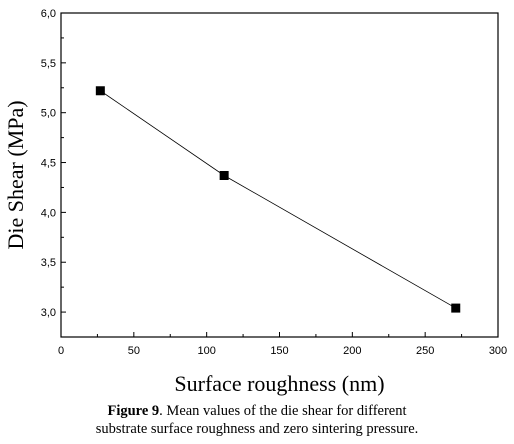 The image size is (514, 444). Describe the element at coordinates (282, 344) in the screenshot. I see `x-axis: 0 50 100 150 200 250 300` at that location.